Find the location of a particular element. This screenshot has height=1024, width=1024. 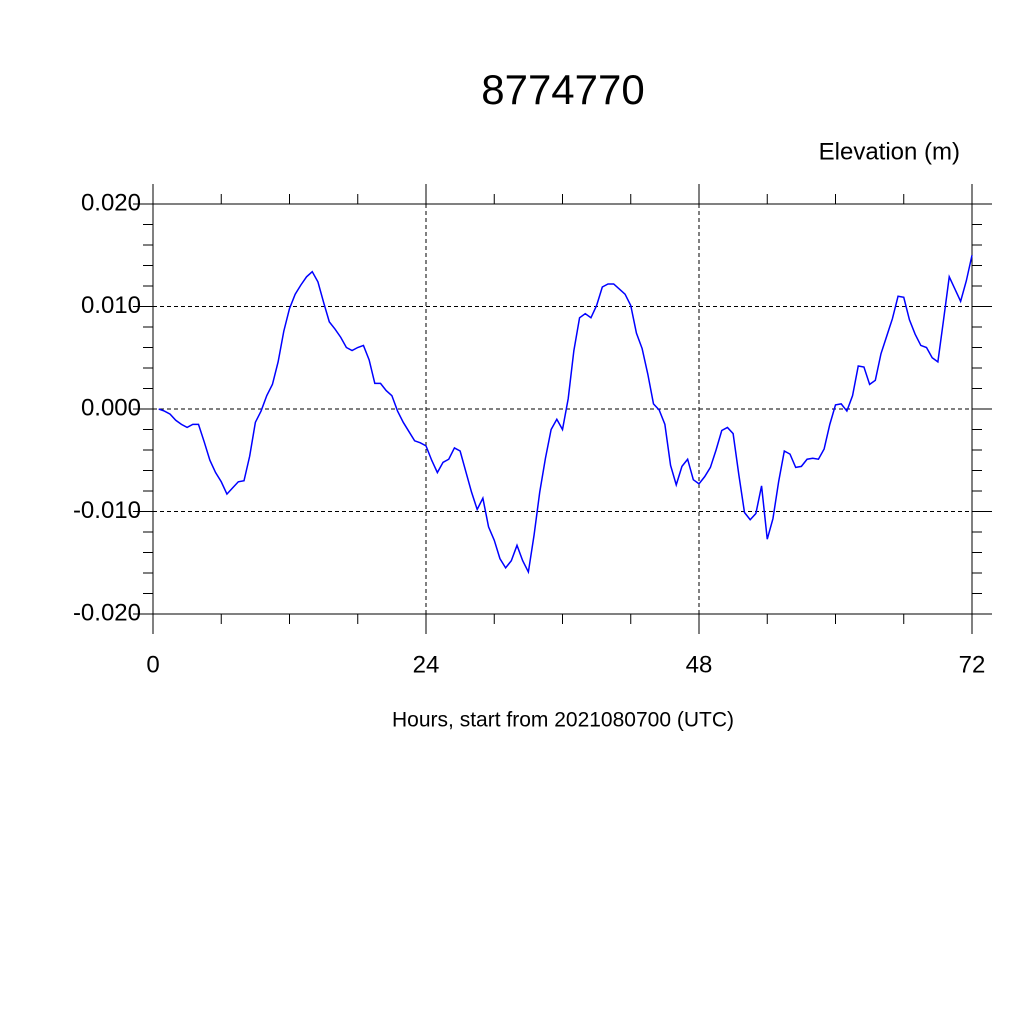

x-axis-label: Hours, start from 2021080700 (UTC) is located at coordinates (563, 720).